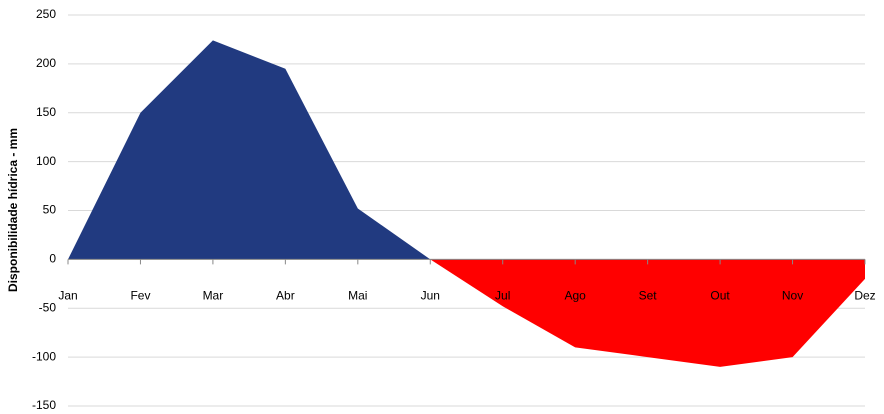  I want to click on x-tick-label: Nov, so click(792, 296).